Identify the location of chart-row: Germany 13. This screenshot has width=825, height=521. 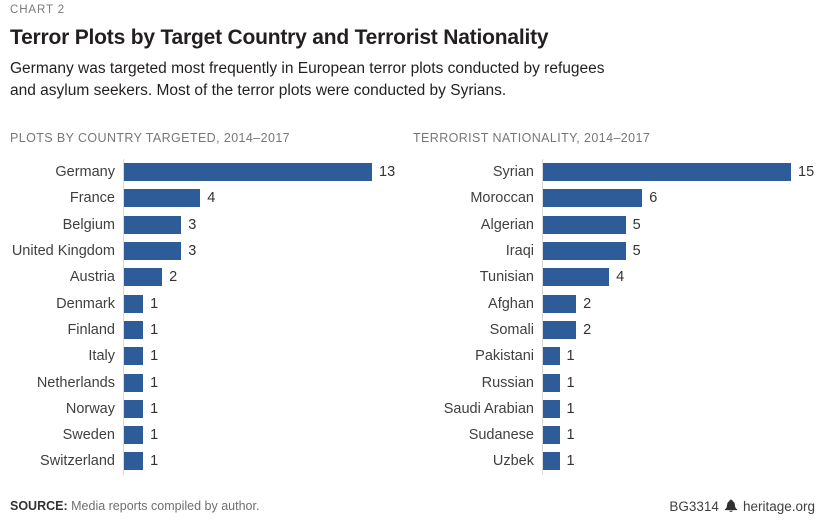
(211, 172).